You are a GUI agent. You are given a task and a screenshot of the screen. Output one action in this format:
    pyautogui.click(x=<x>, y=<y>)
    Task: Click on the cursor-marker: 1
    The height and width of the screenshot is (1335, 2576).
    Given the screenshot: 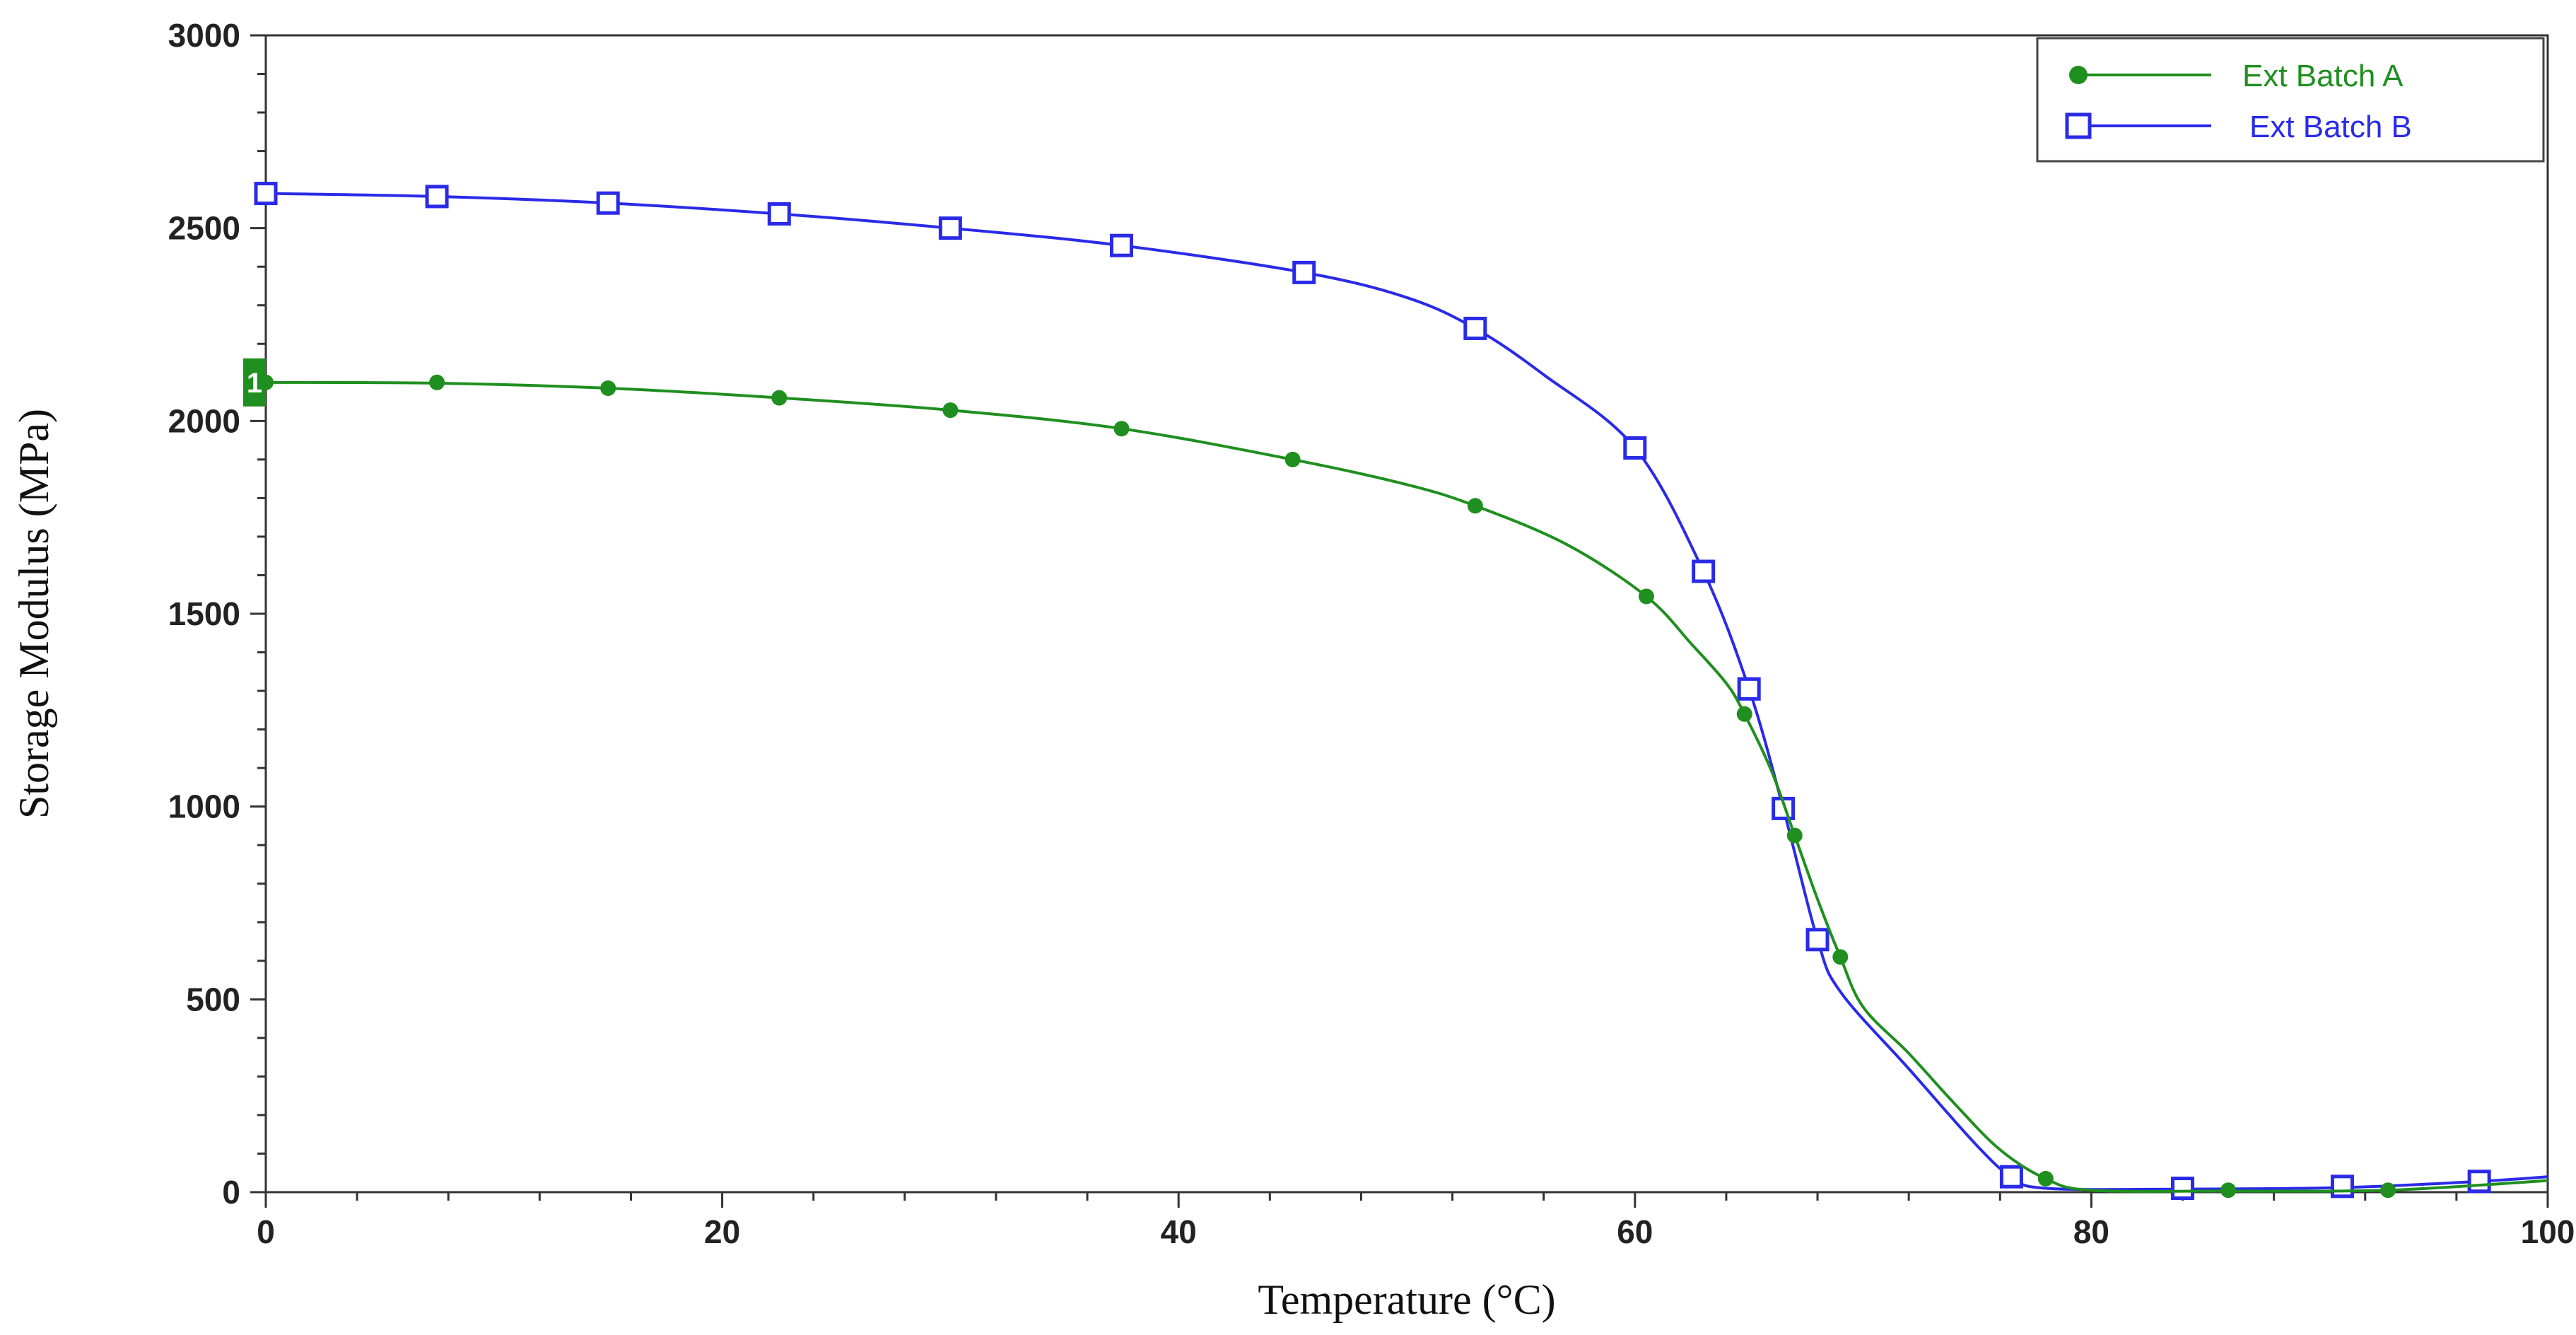 What is the action you would take?
    pyautogui.click(x=254, y=382)
    